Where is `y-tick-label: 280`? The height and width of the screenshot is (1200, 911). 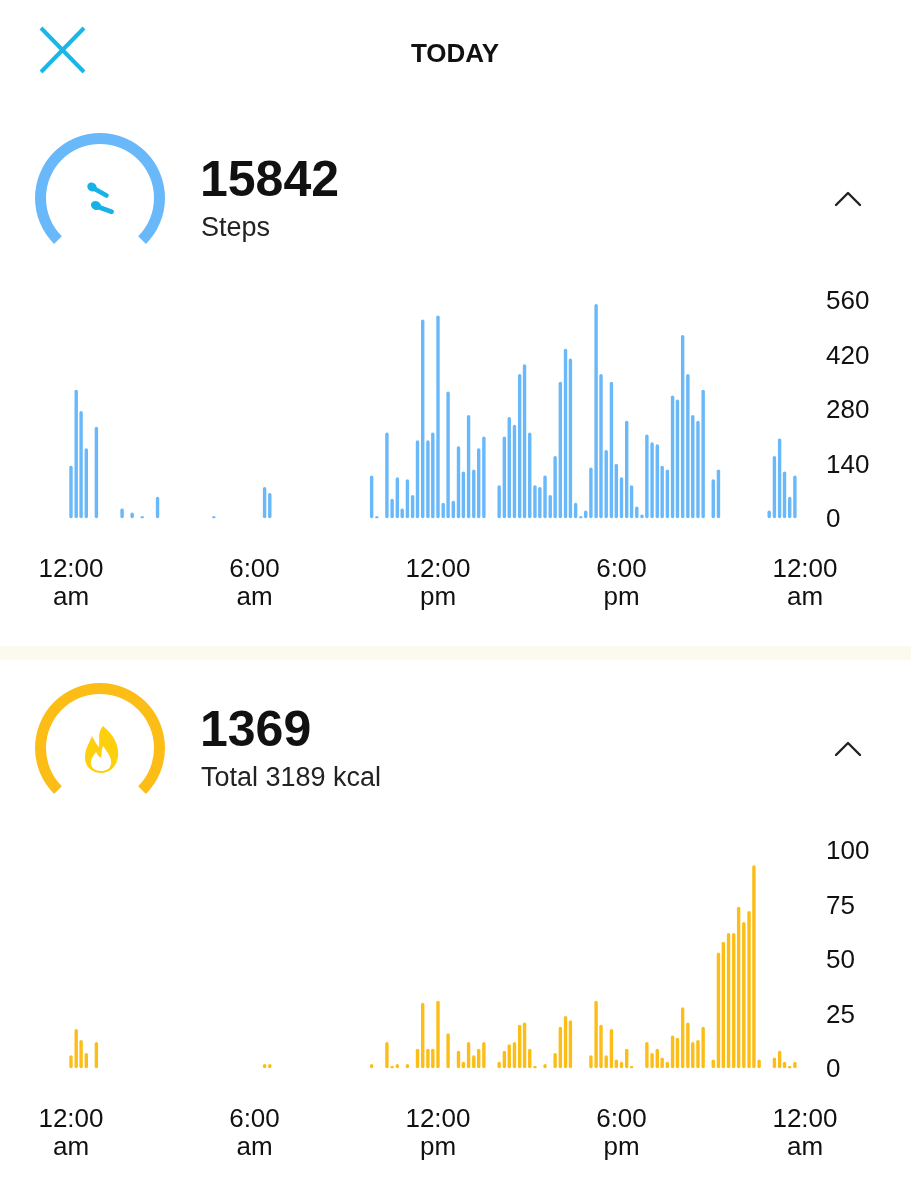 y-tick-label: 280 is located at coordinates (848, 409).